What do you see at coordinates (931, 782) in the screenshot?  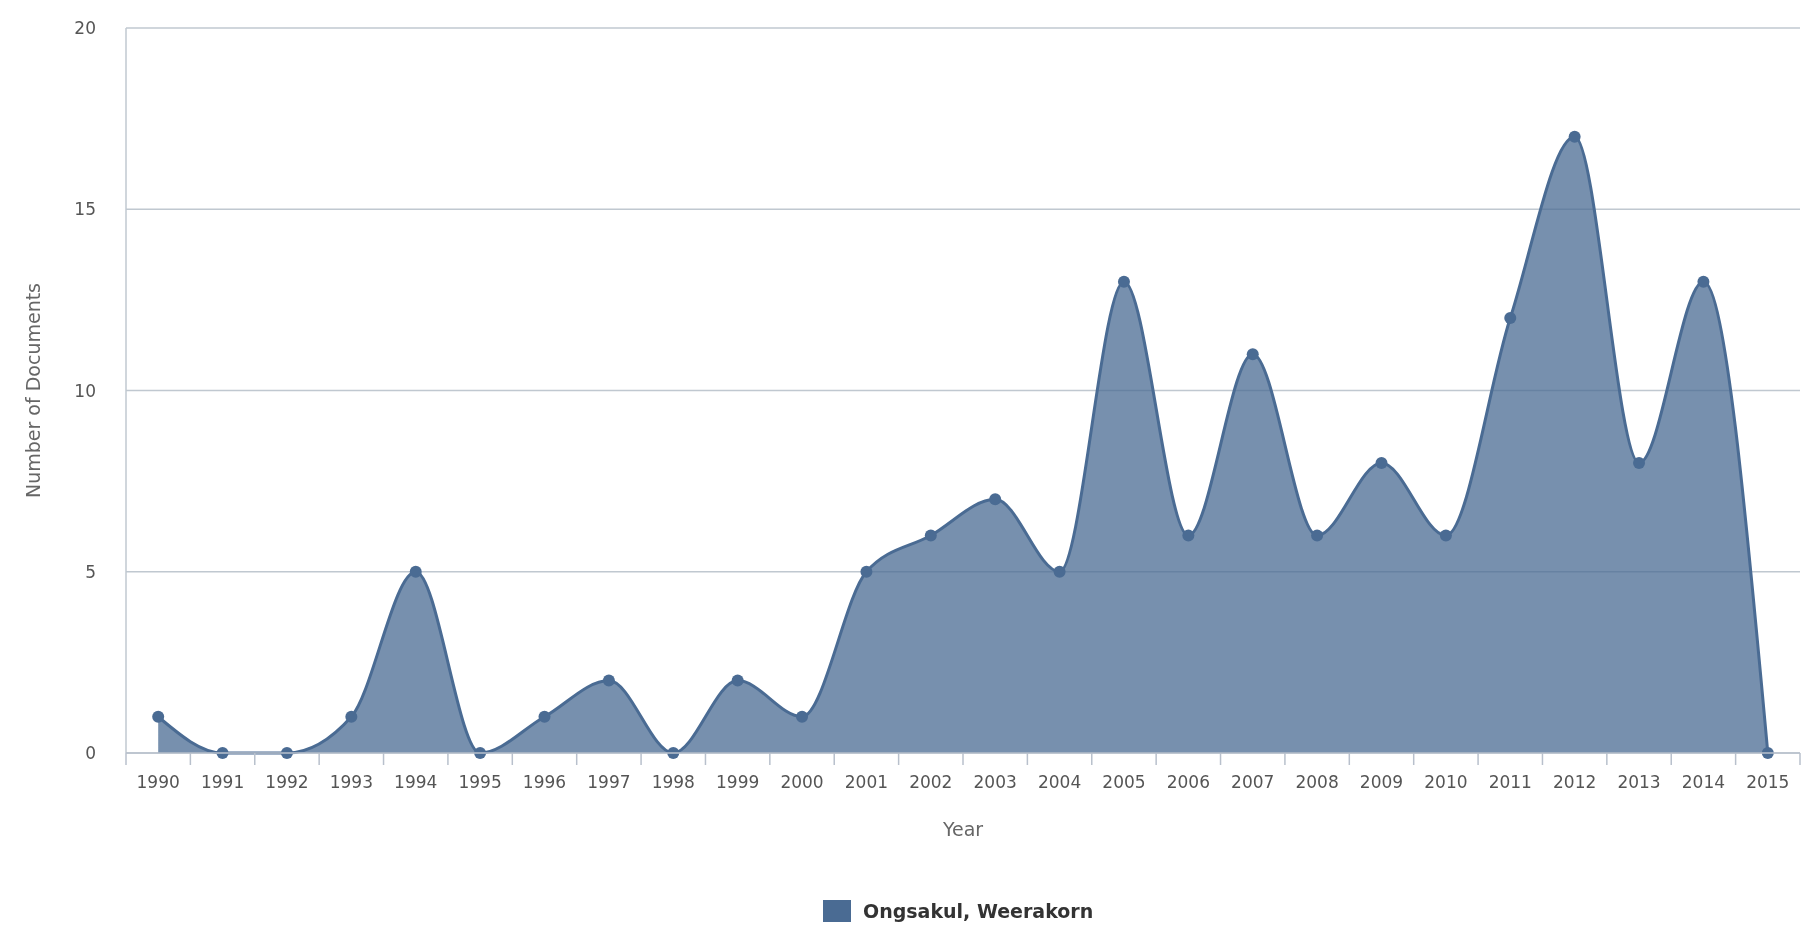 I see `x-tick-label: 2002` at bounding box center [931, 782].